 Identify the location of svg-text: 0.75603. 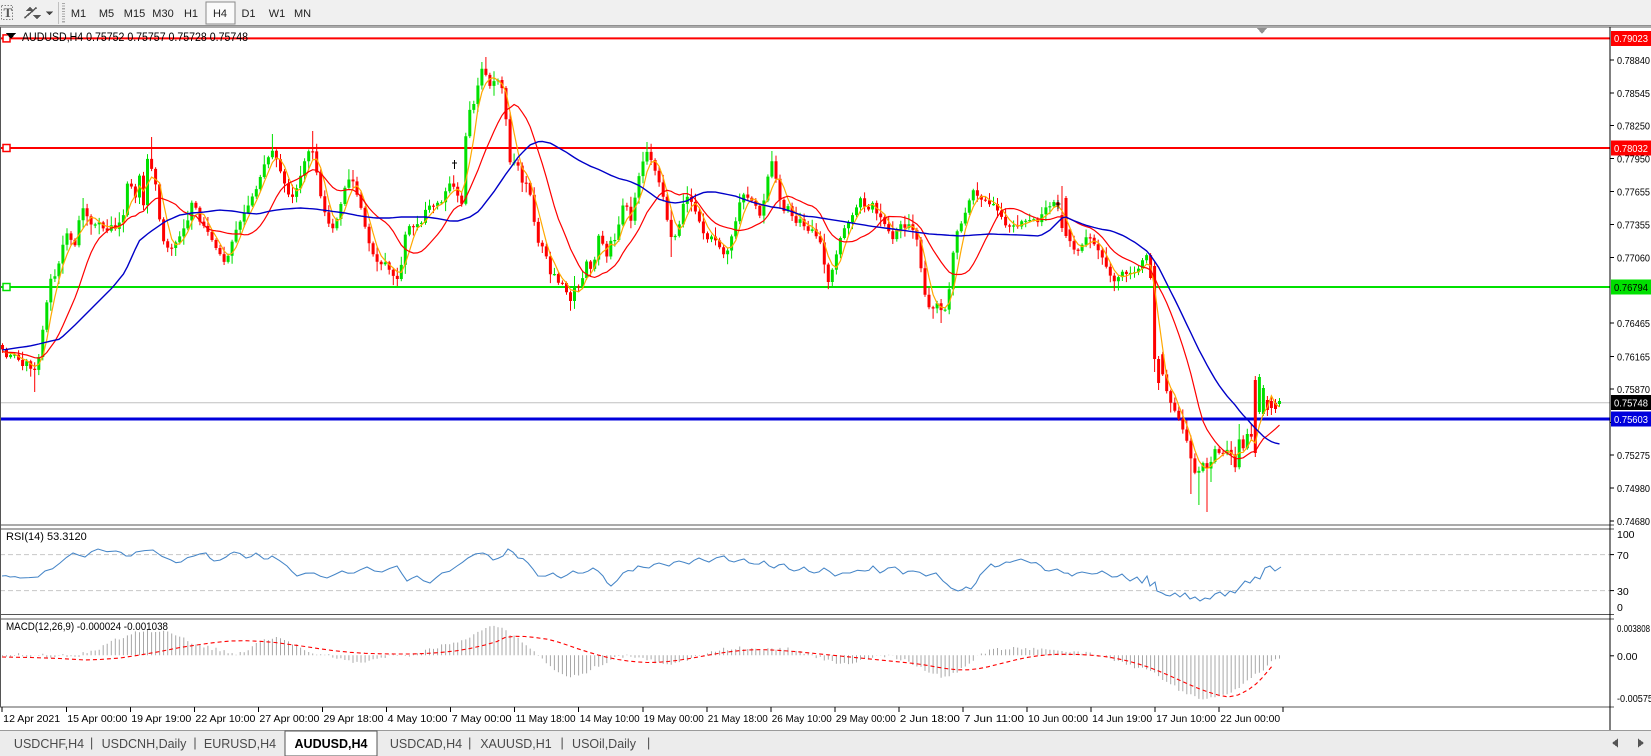
(1631, 420).